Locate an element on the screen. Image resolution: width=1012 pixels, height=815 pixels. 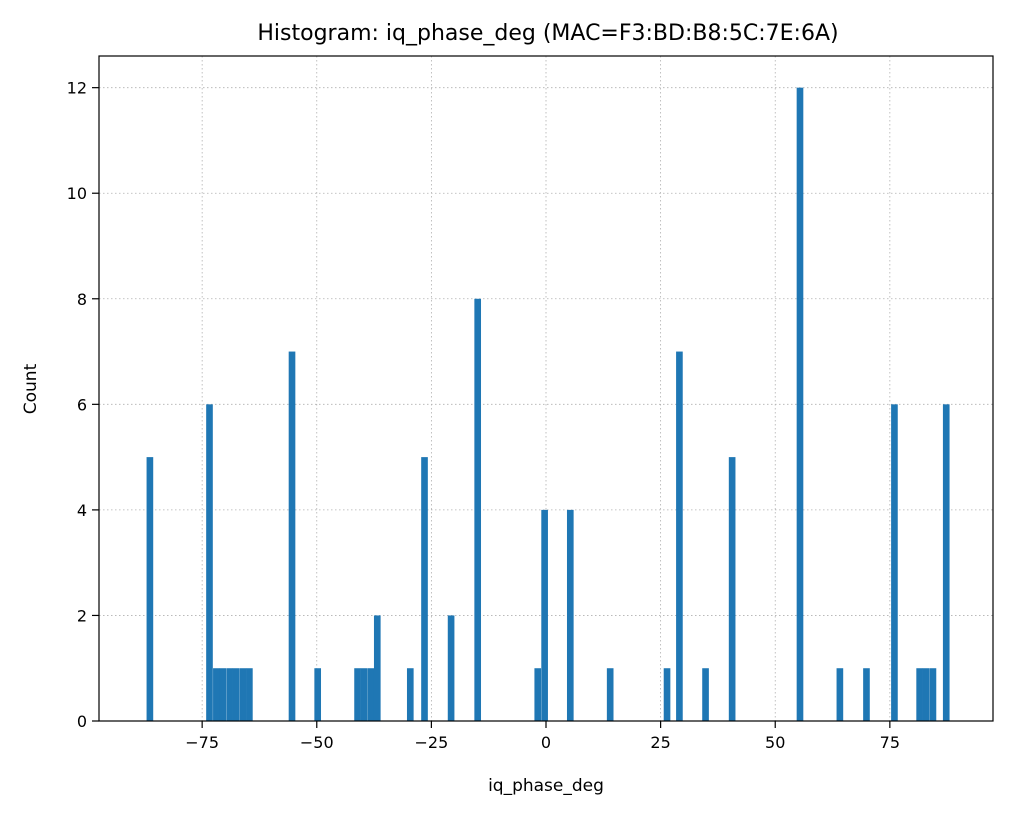
x-tick-label: 0 is located at coordinates (546, 742).